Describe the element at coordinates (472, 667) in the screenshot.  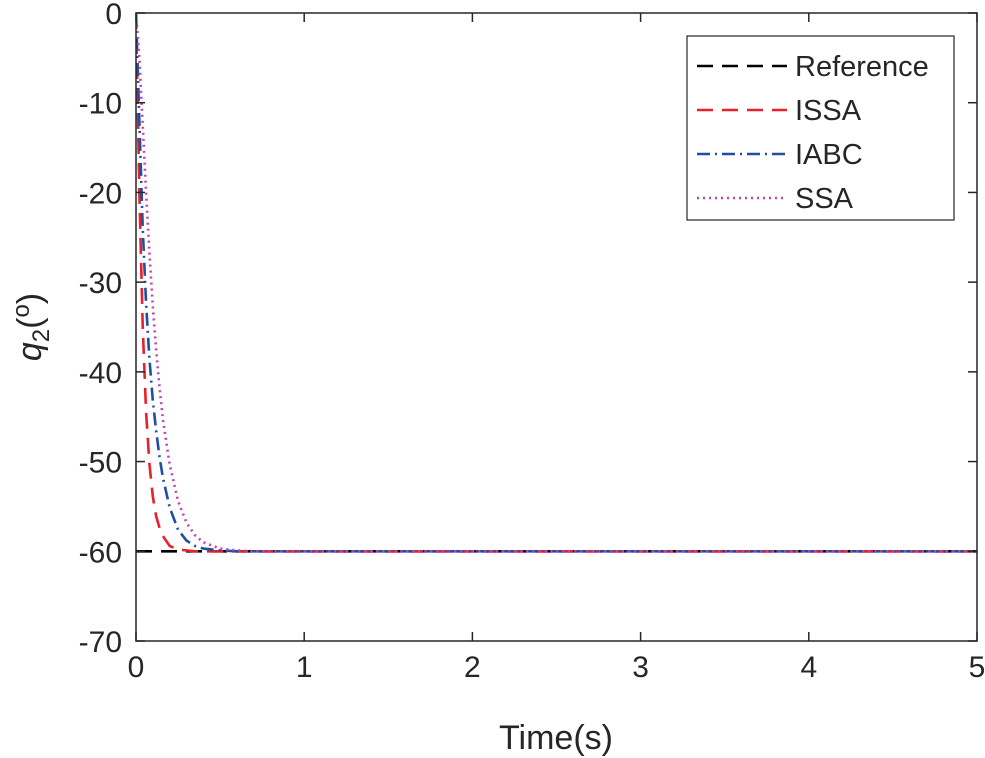
I see `x-tick-label: 2` at that location.